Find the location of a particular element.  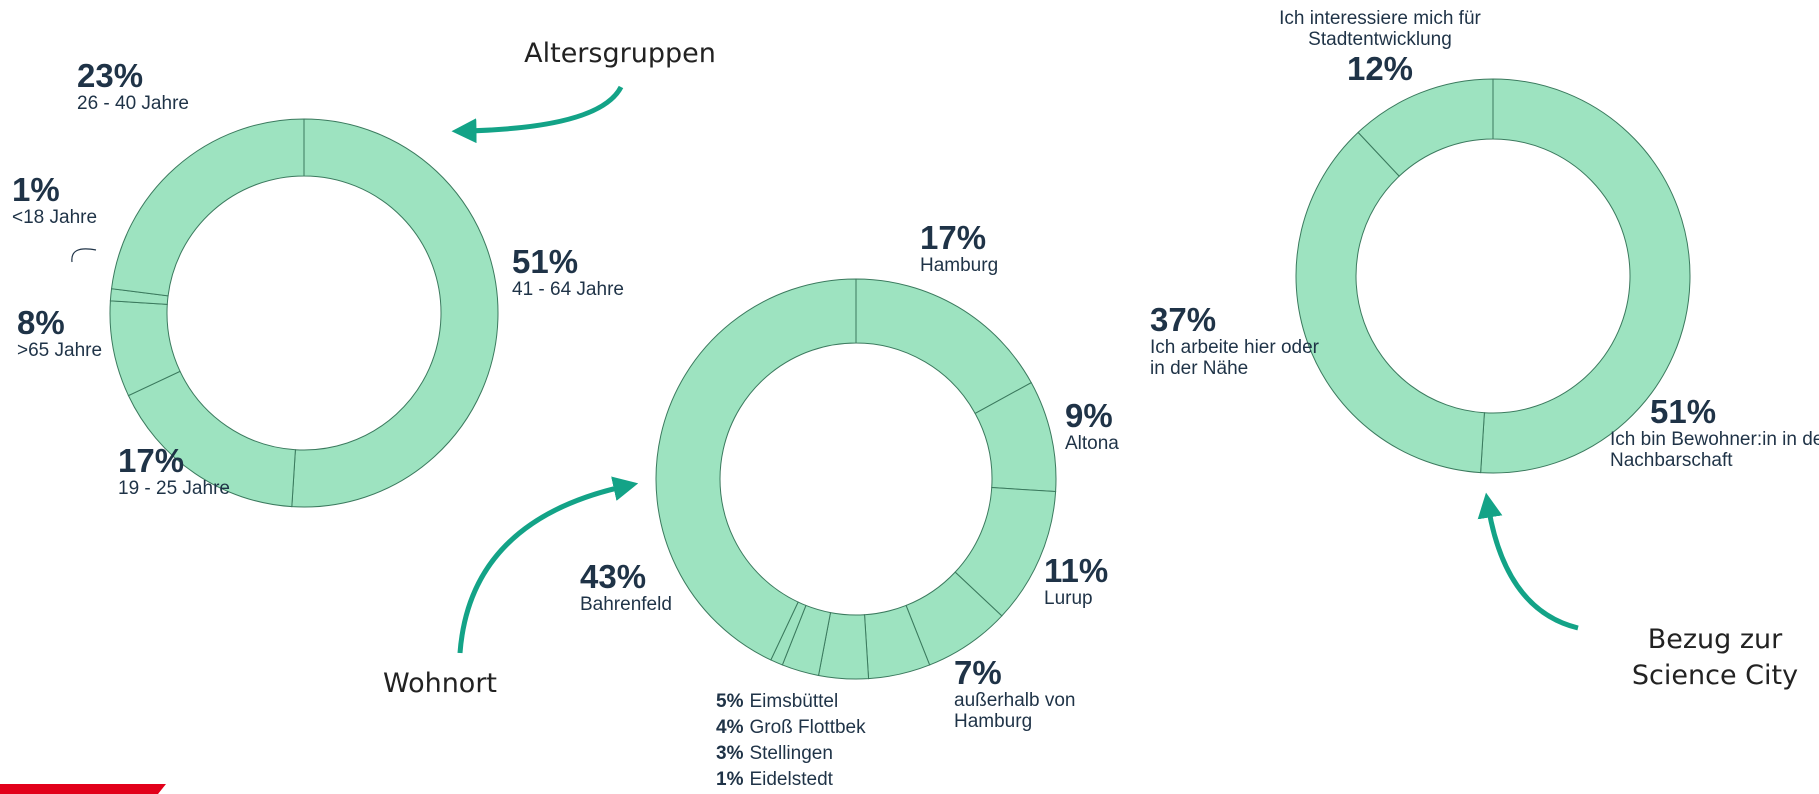

value-label: 12% is located at coordinates (1380, 68).